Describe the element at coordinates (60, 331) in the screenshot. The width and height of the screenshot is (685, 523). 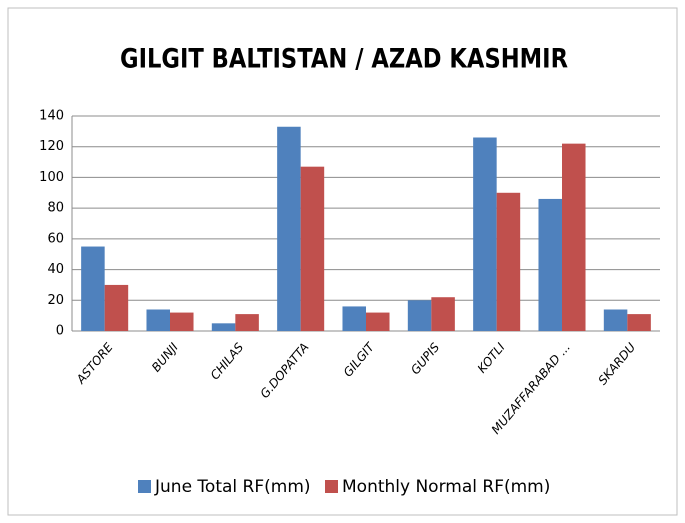
I see `y-tick-label: 0` at that location.